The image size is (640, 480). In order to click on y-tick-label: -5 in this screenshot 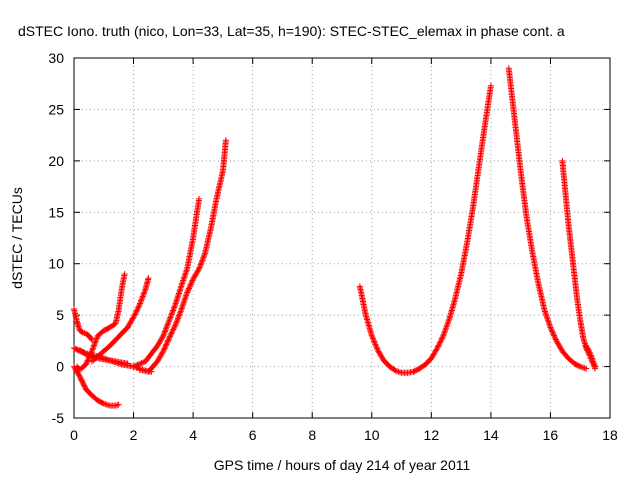, I will do `click(58, 418)`.